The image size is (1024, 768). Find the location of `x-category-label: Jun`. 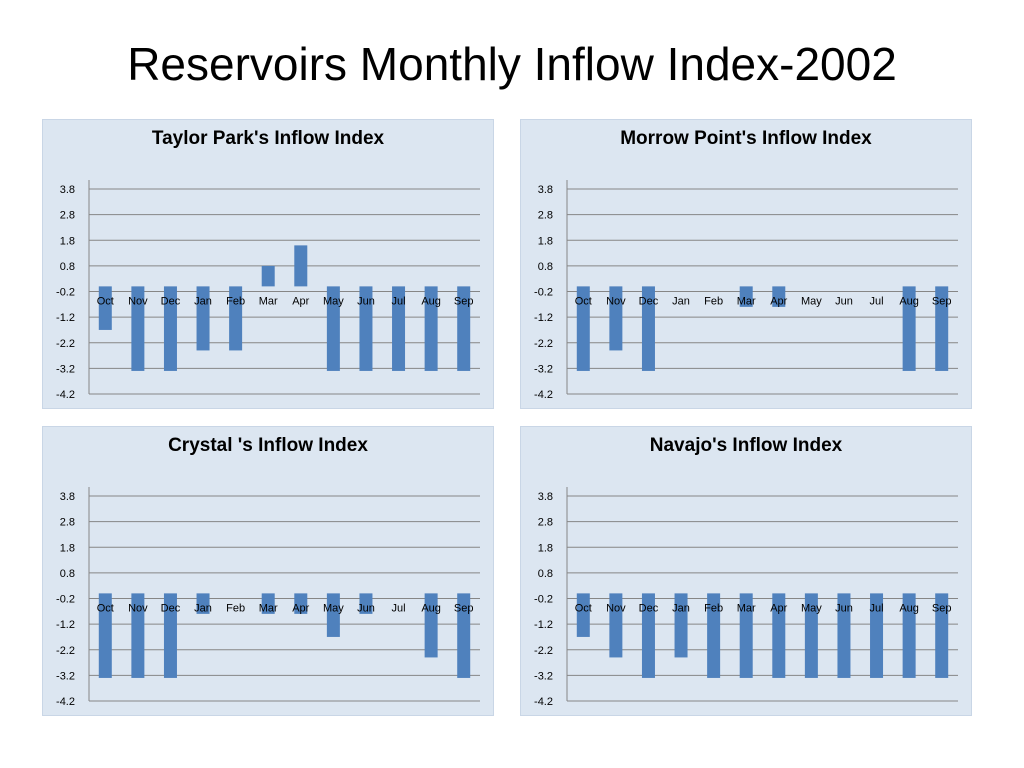

x-category-label: Jun is located at coordinates (844, 608).